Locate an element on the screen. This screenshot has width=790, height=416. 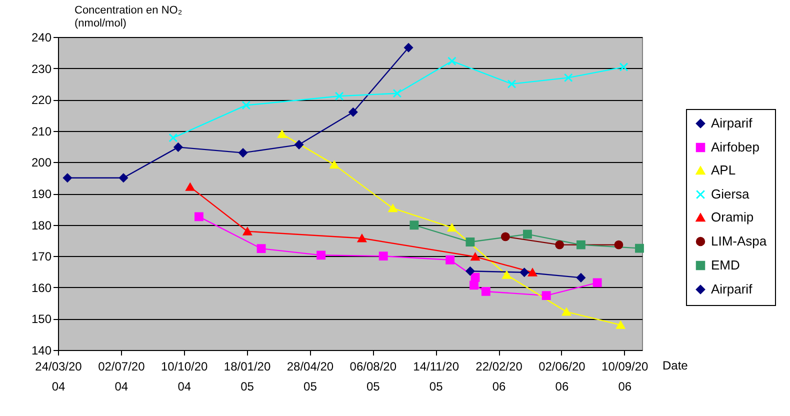
y-tick-label: 230 is located at coordinates (41, 69).